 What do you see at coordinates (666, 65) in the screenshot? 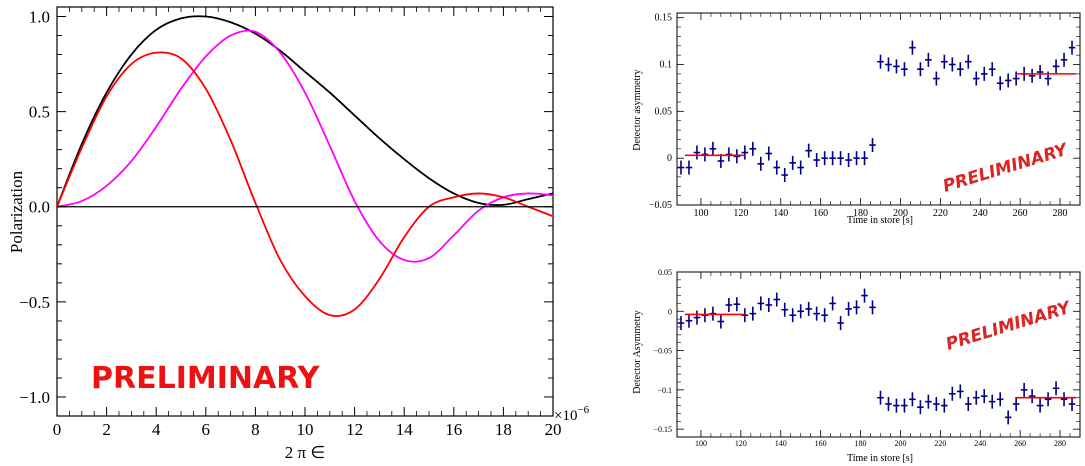
I see `y-tick-label: 0.1` at bounding box center [666, 65].